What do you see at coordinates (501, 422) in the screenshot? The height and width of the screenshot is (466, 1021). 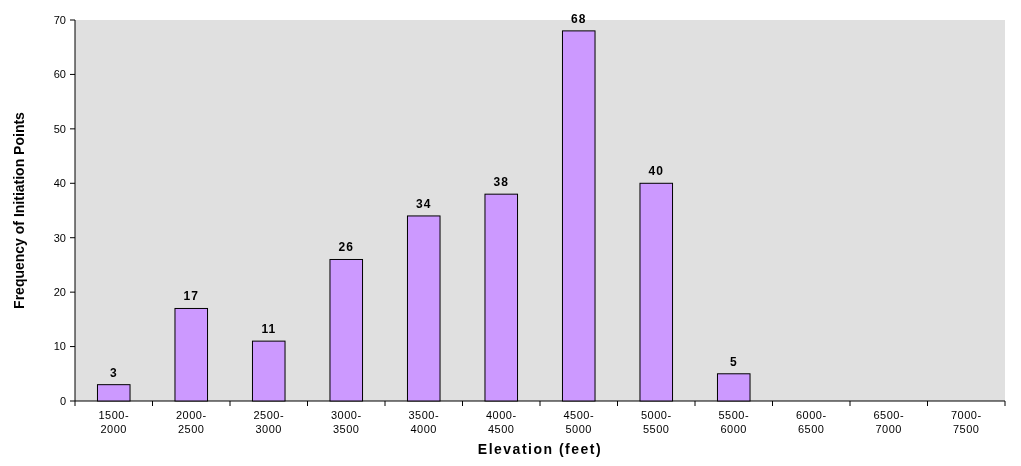 I see `x-tick-label: 4000-4500` at bounding box center [501, 422].